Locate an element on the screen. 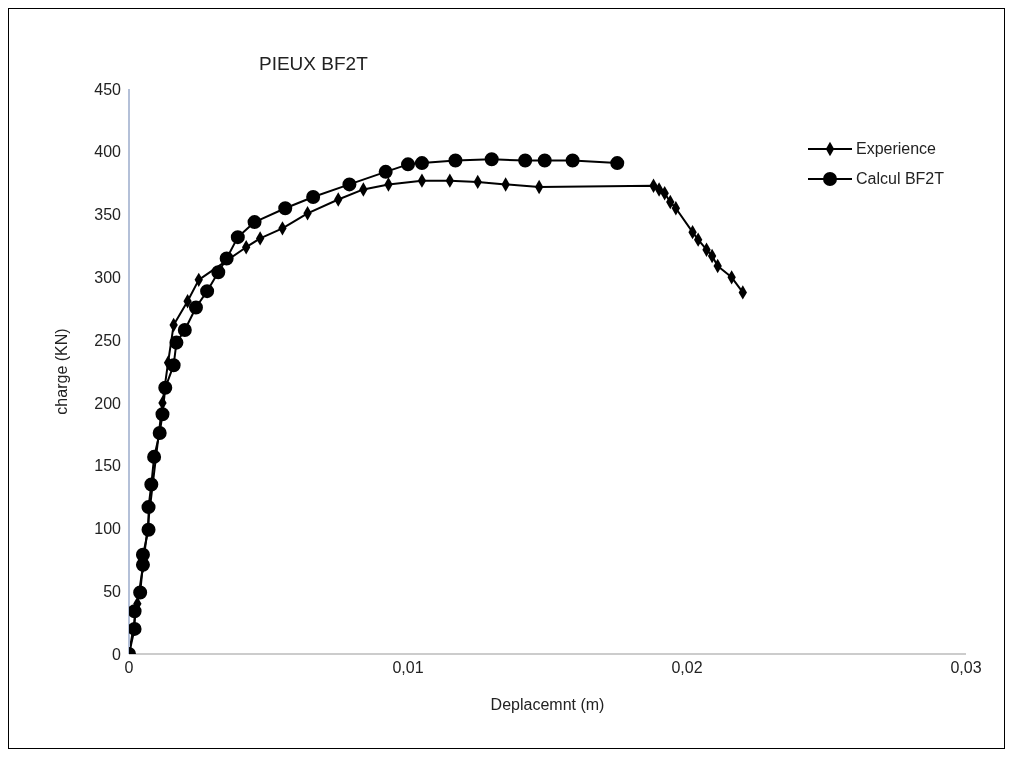 The image size is (1013, 757). x-tick-label: 0 is located at coordinates (129, 668).